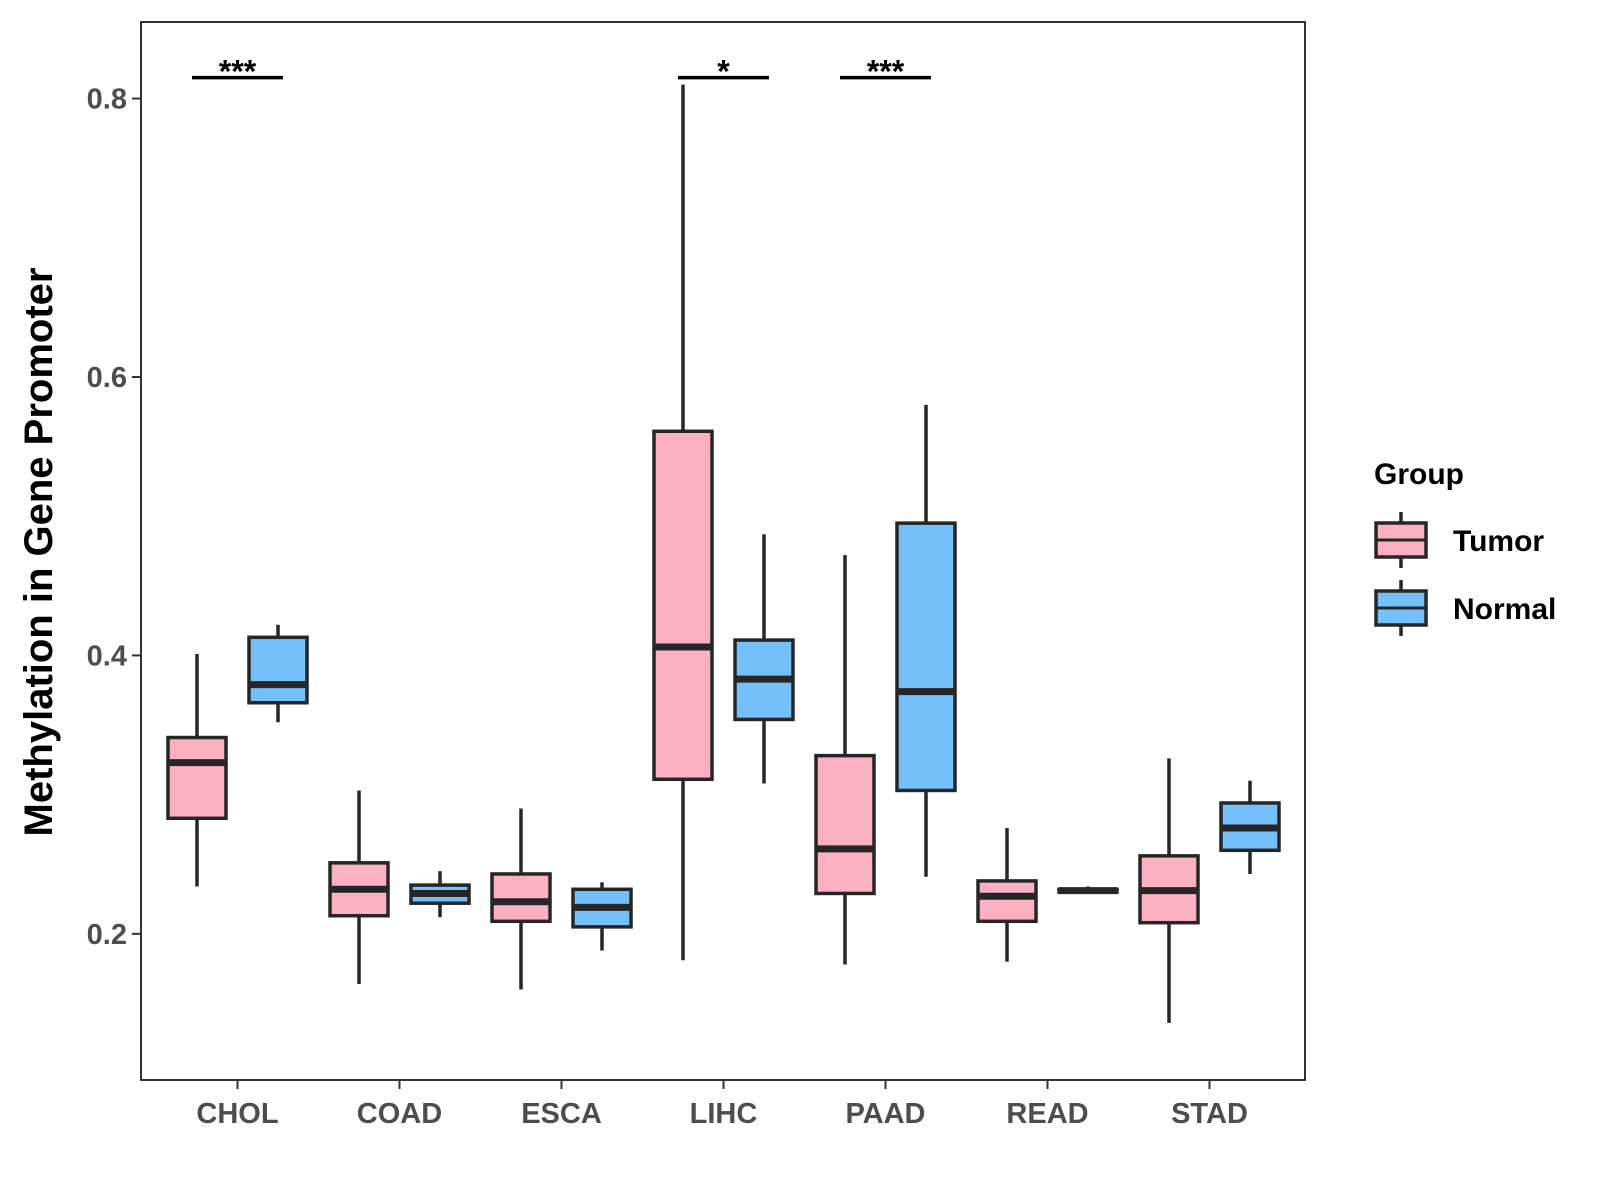 The image size is (1600, 1200). I want to click on box-normal-lihc, so click(764, 659).